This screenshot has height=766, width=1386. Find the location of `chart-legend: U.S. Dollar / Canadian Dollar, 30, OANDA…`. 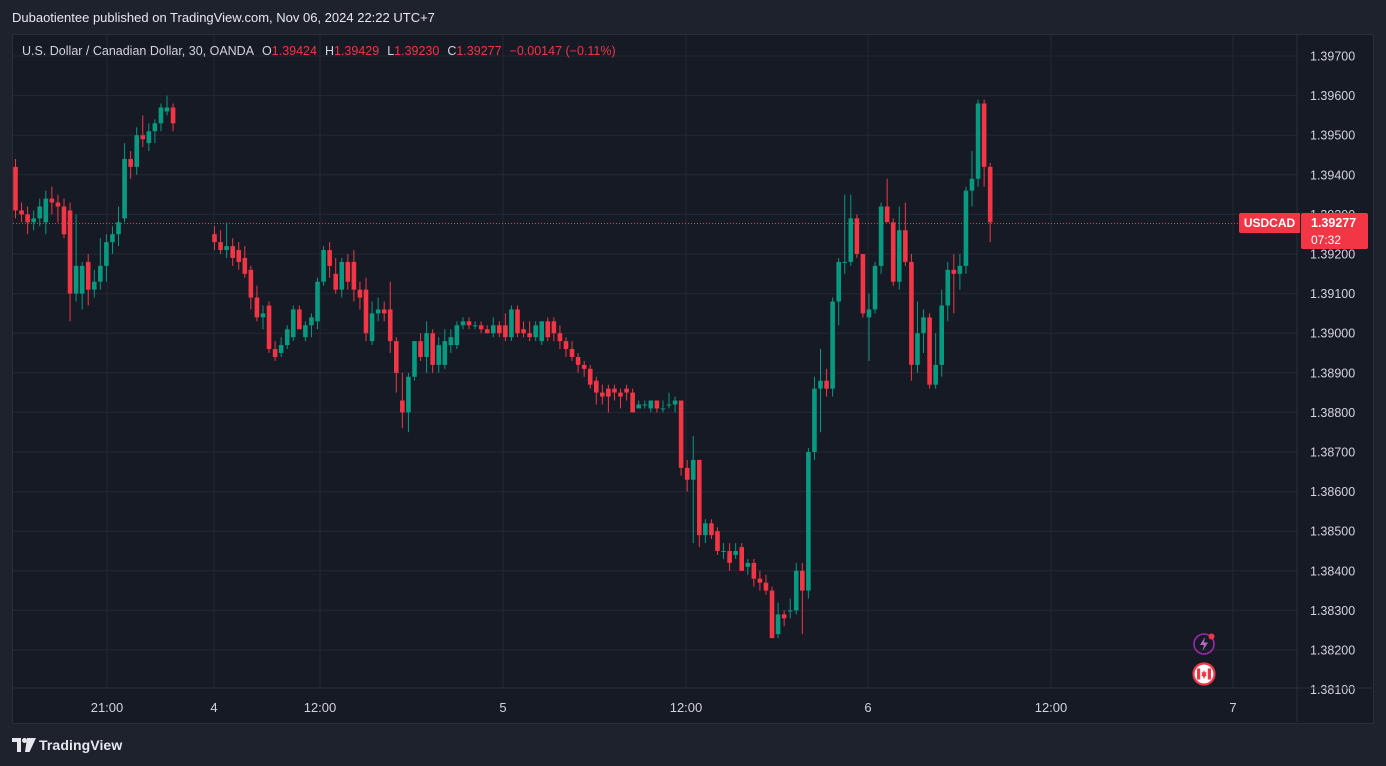

chart-legend: U.S. Dollar / Canadian Dollar, 30, OANDA… is located at coordinates (319, 51).